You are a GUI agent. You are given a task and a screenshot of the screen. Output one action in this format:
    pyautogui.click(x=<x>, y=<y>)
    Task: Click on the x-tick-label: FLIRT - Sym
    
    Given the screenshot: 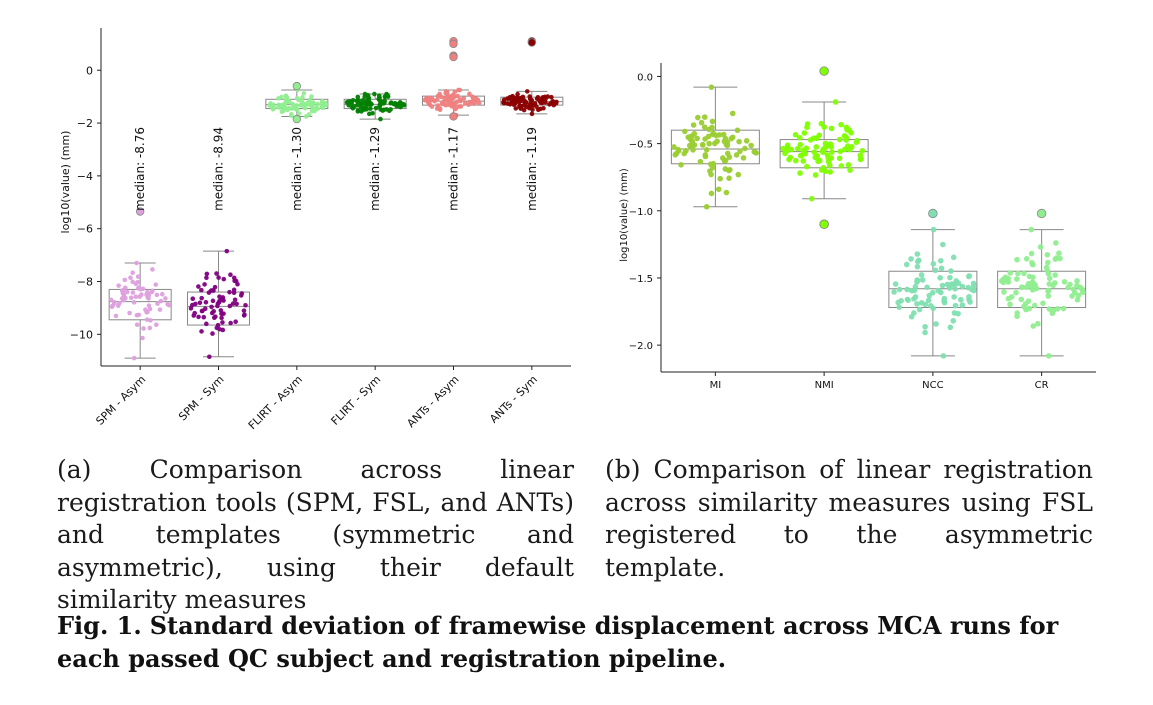 What is the action you would take?
    pyautogui.click(x=356, y=400)
    